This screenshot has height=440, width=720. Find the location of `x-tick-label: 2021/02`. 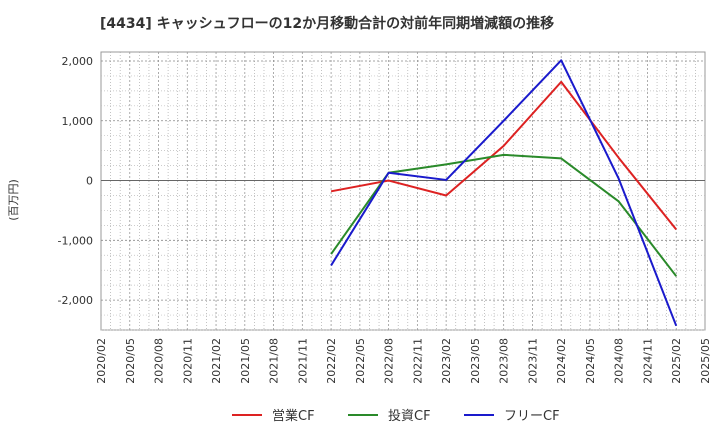

x-tick-label: 2021/02 is located at coordinates (216, 361).